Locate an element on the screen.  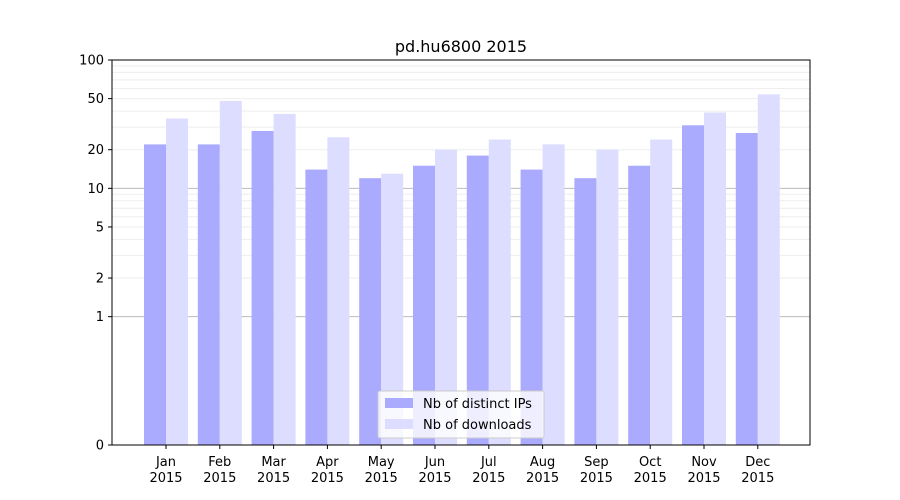
x-tick-label: Aug 2015 is located at coordinates (542, 470).